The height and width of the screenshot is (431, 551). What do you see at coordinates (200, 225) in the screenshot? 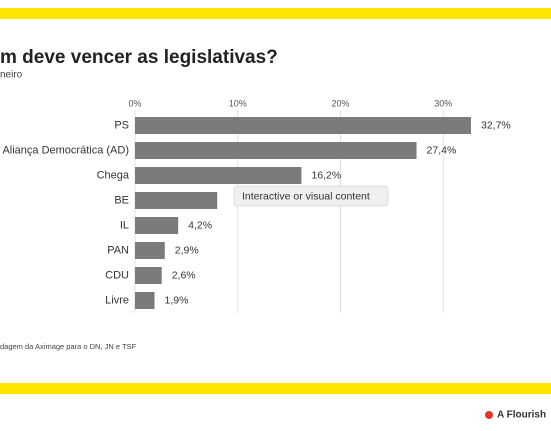
I see `value-label: 4,2%` at bounding box center [200, 225].